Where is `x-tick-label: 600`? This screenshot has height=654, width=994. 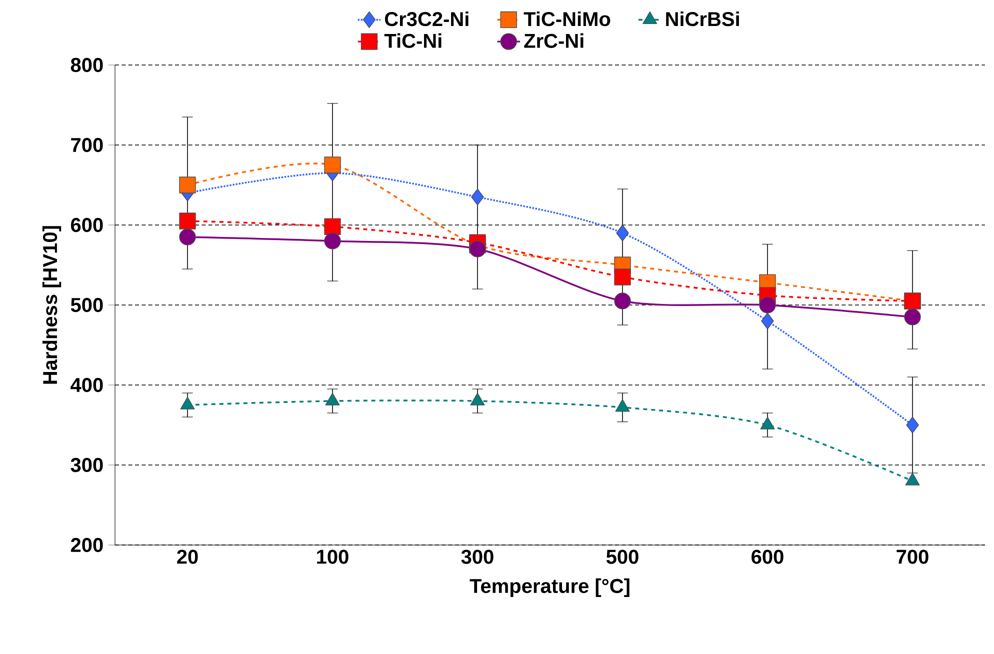
x-tick-label: 600 is located at coordinates (768, 557).